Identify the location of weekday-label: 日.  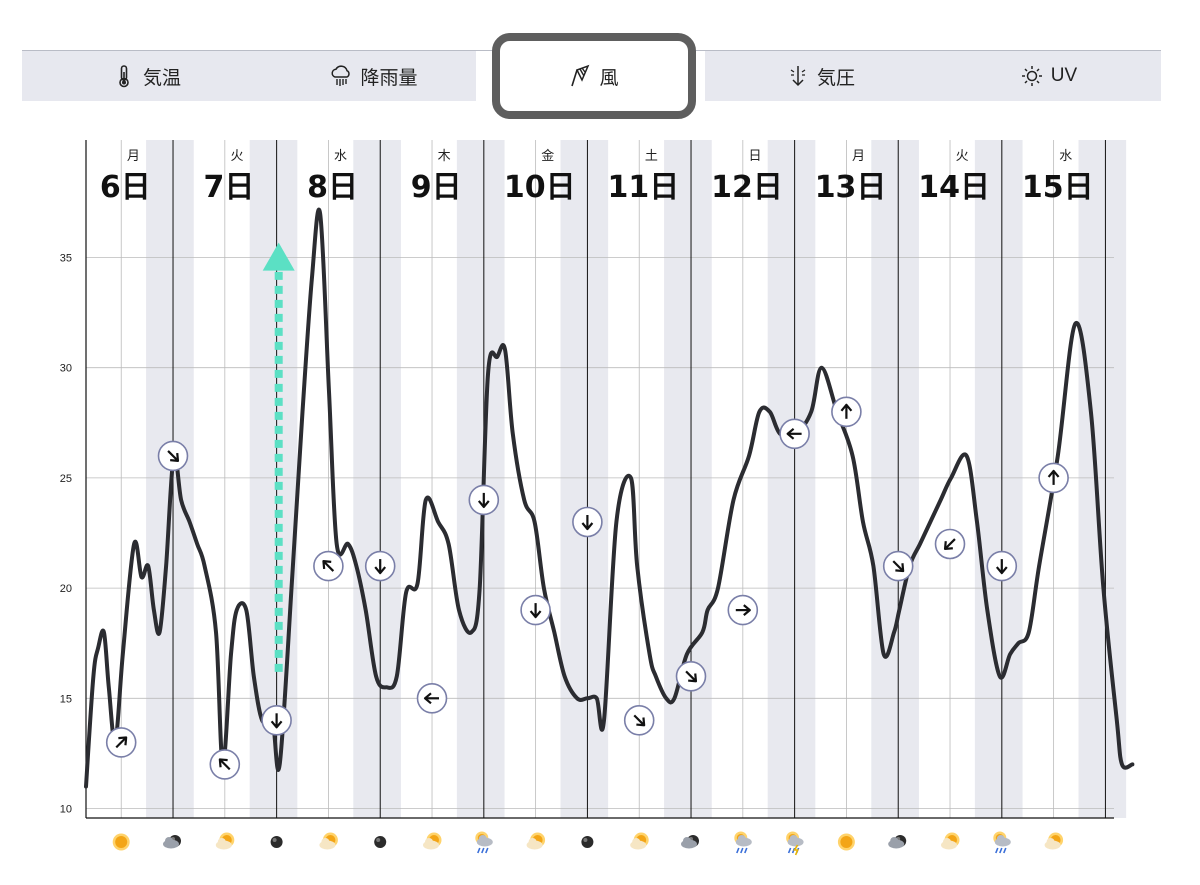
(754, 156).